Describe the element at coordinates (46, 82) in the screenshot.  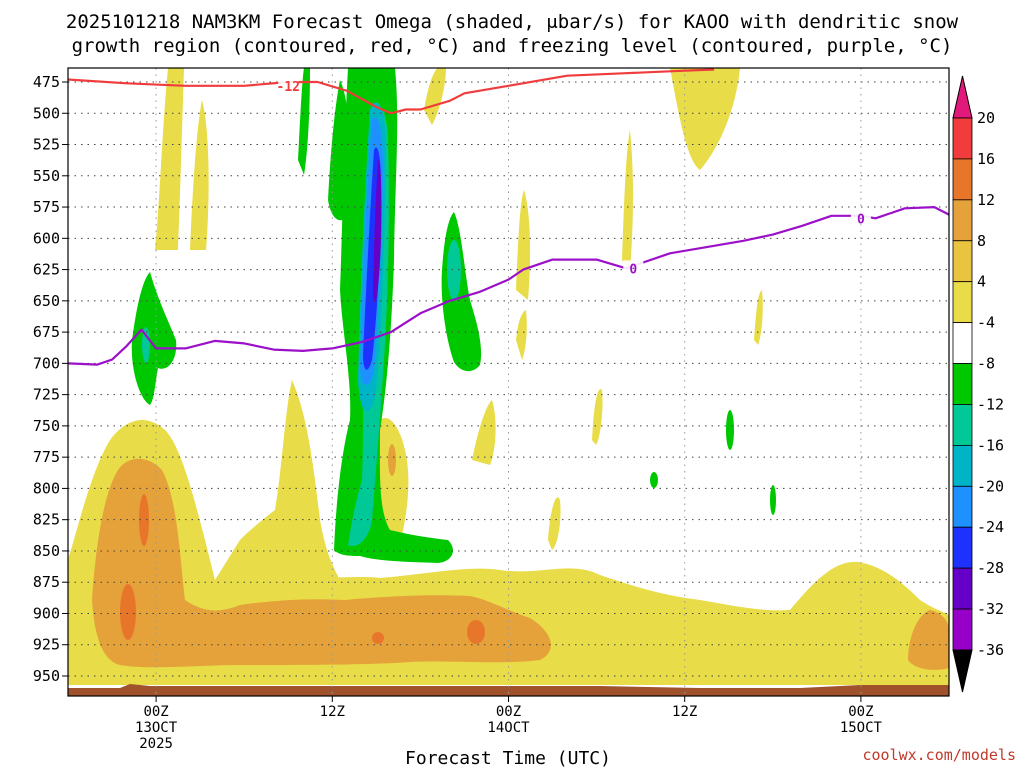
I see `y-tick-label: 475` at that location.